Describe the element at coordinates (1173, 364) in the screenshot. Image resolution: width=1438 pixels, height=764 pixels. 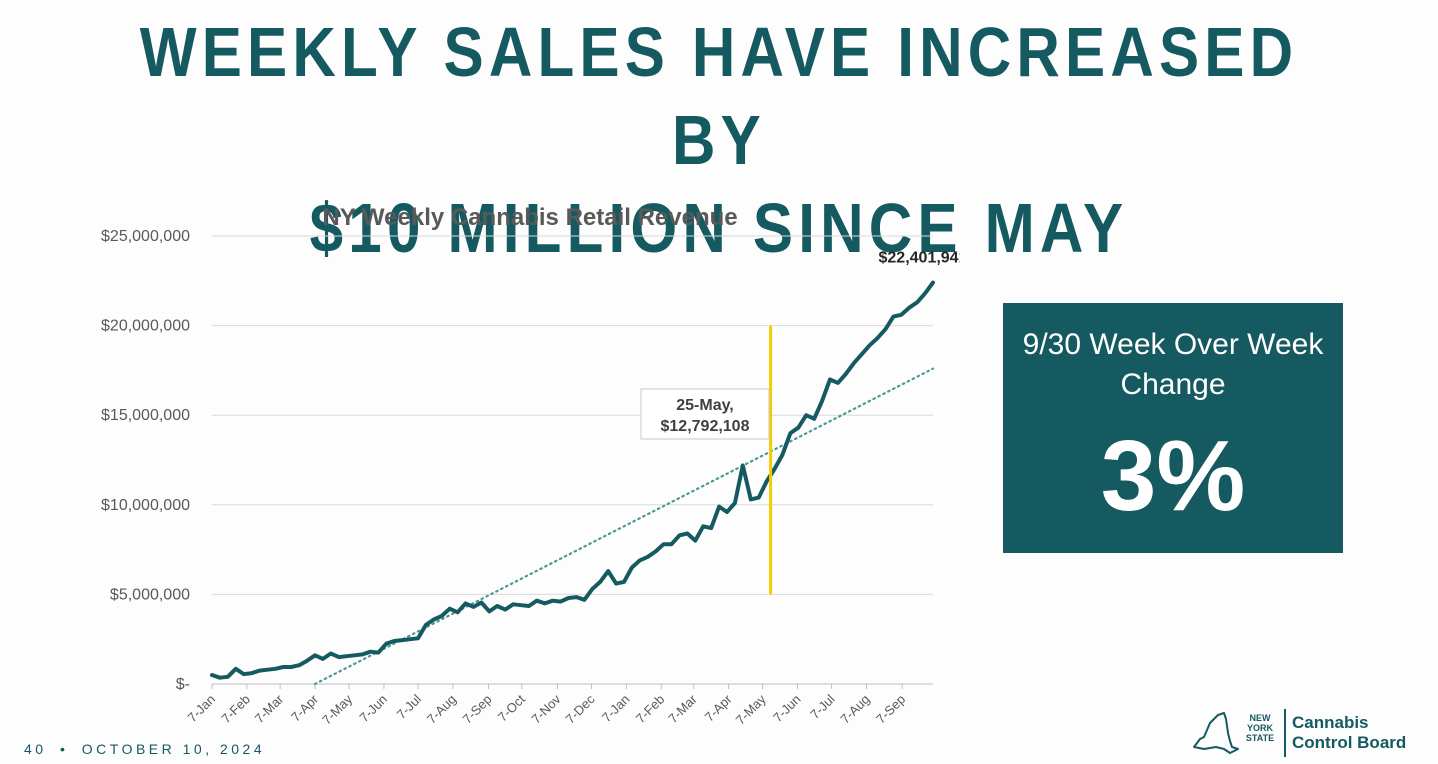
I see `callout-label: 9/30 Week Over Week Change` at that location.